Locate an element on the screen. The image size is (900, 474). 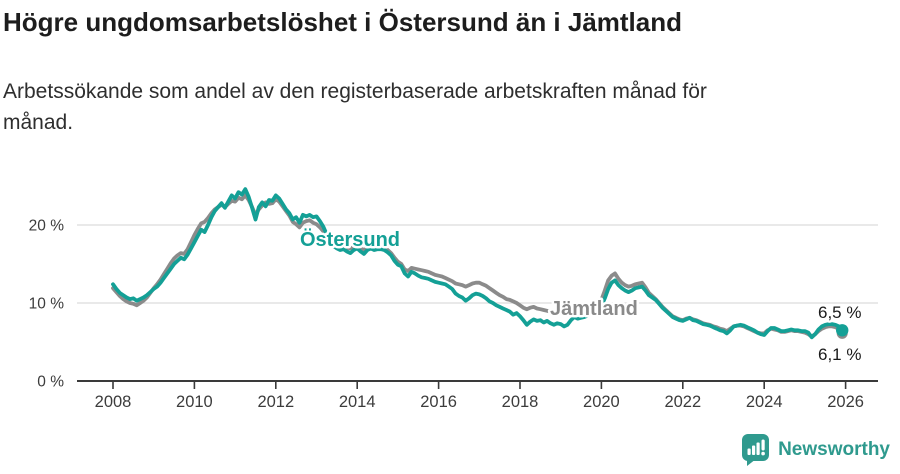
x-tick-label: 2026 is located at coordinates (845, 402).